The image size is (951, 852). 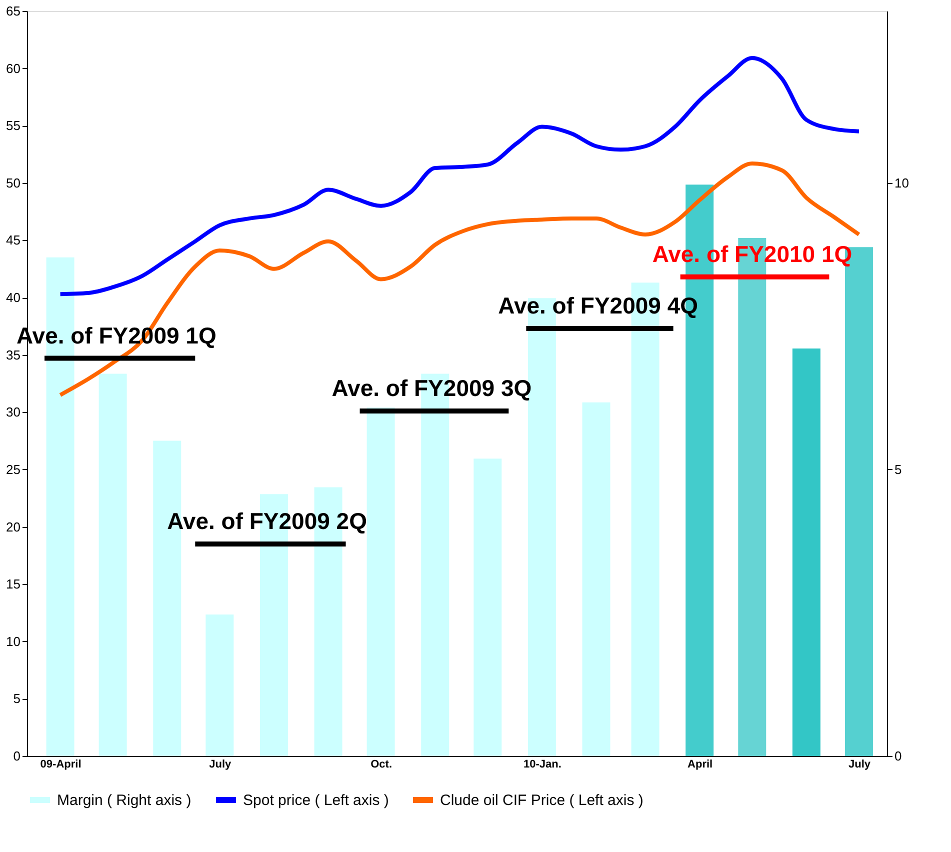 What do you see at coordinates (13, 182) in the screenshot?
I see `y-tick-label: 50` at bounding box center [13, 182].